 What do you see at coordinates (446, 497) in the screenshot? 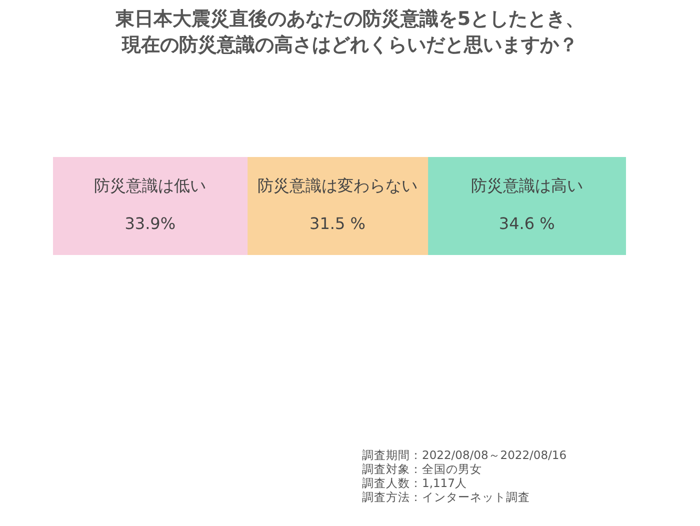
I see `text: 調査方法：インターネット調査` at bounding box center [446, 497].